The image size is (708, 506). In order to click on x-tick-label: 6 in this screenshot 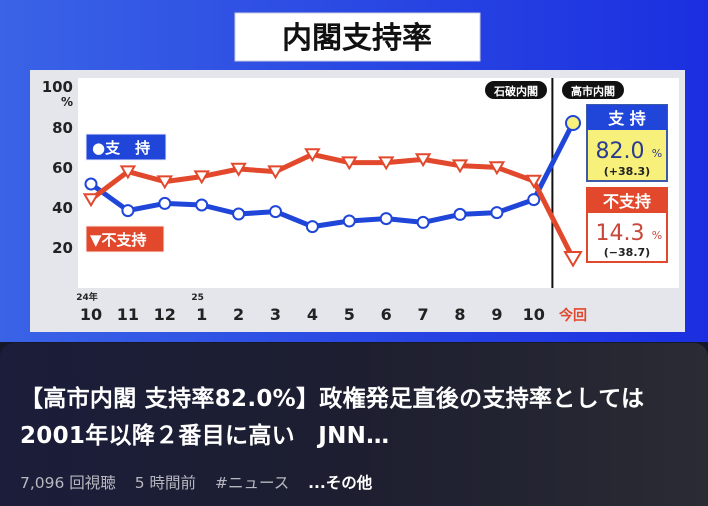, I will do `click(386, 314)`.